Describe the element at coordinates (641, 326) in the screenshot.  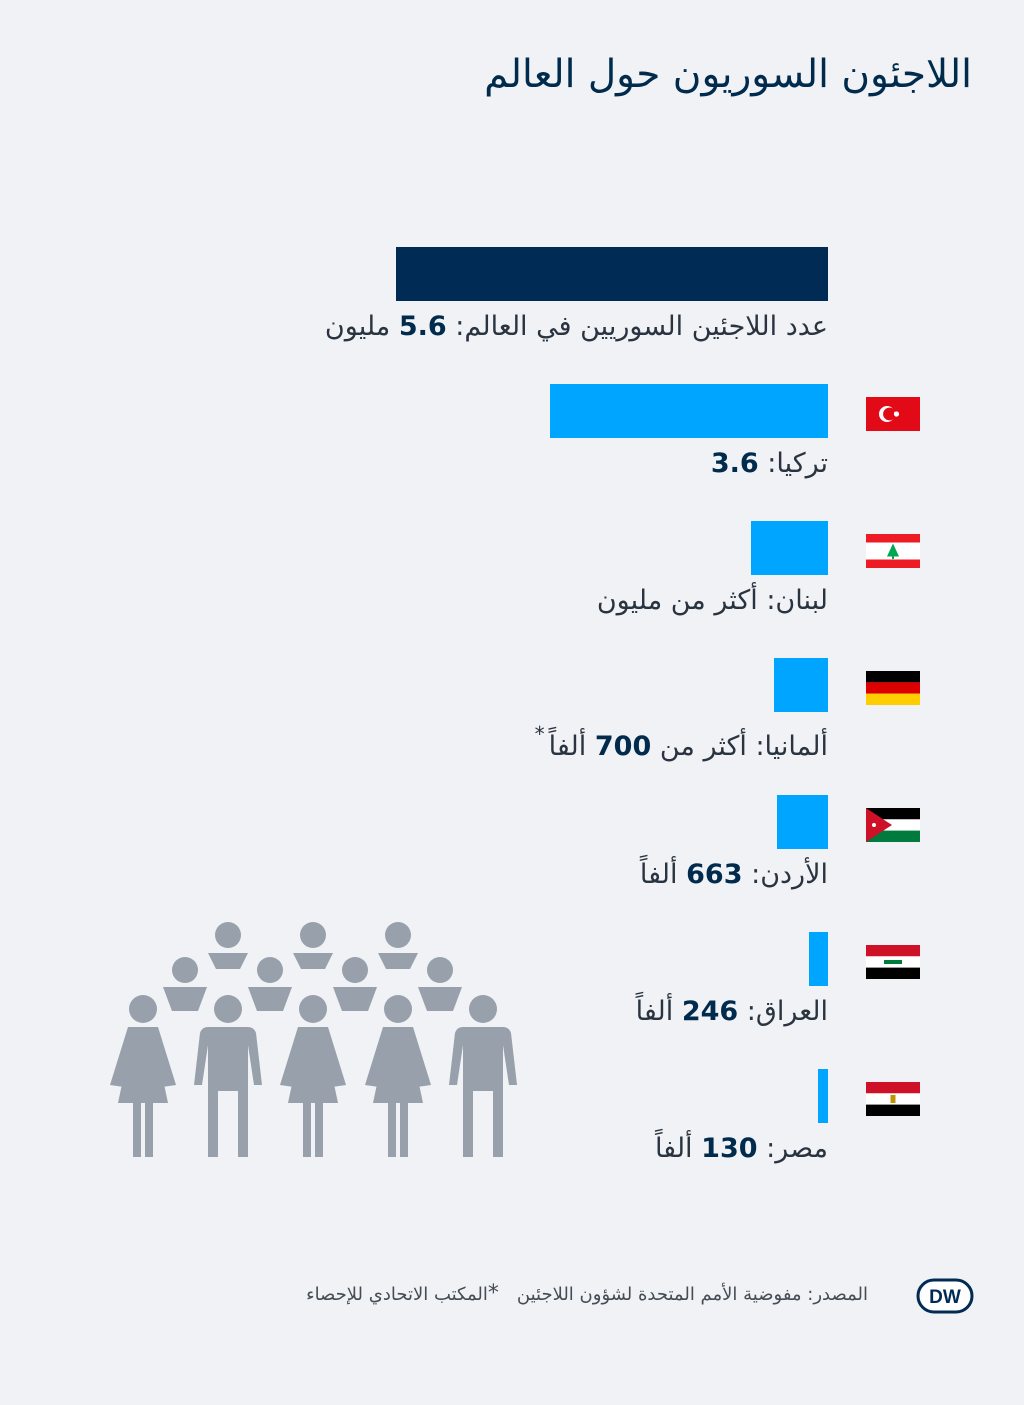
I see `bar-label-text: عدد اللاجئين السوريين في العالم:` at that location.